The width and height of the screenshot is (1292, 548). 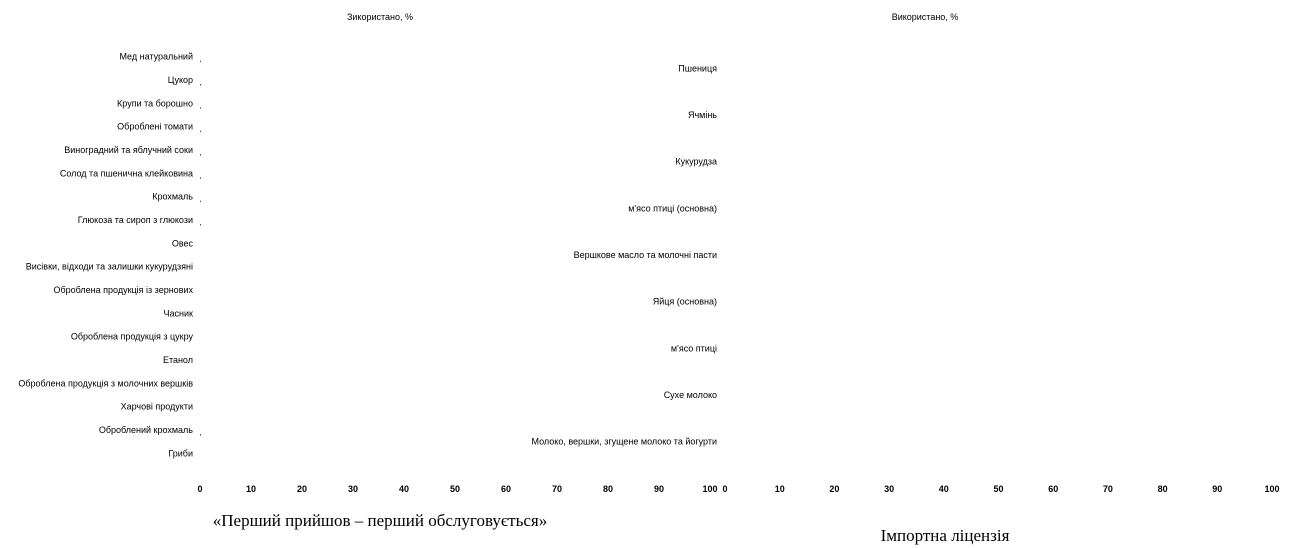 What do you see at coordinates (685, 302) in the screenshot?
I see `chart-1-category-label: Яйця (основна)` at bounding box center [685, 302].